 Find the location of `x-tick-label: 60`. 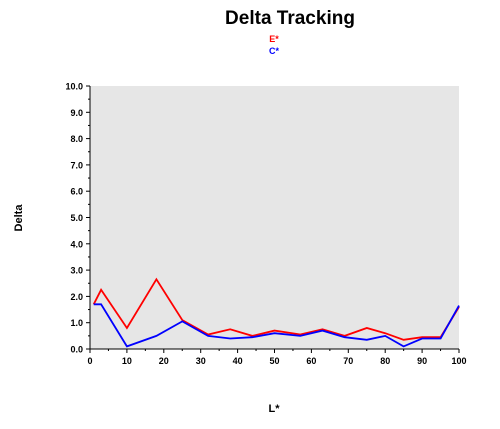

x-tick-label: 60 is located at coordinates (311, 361).